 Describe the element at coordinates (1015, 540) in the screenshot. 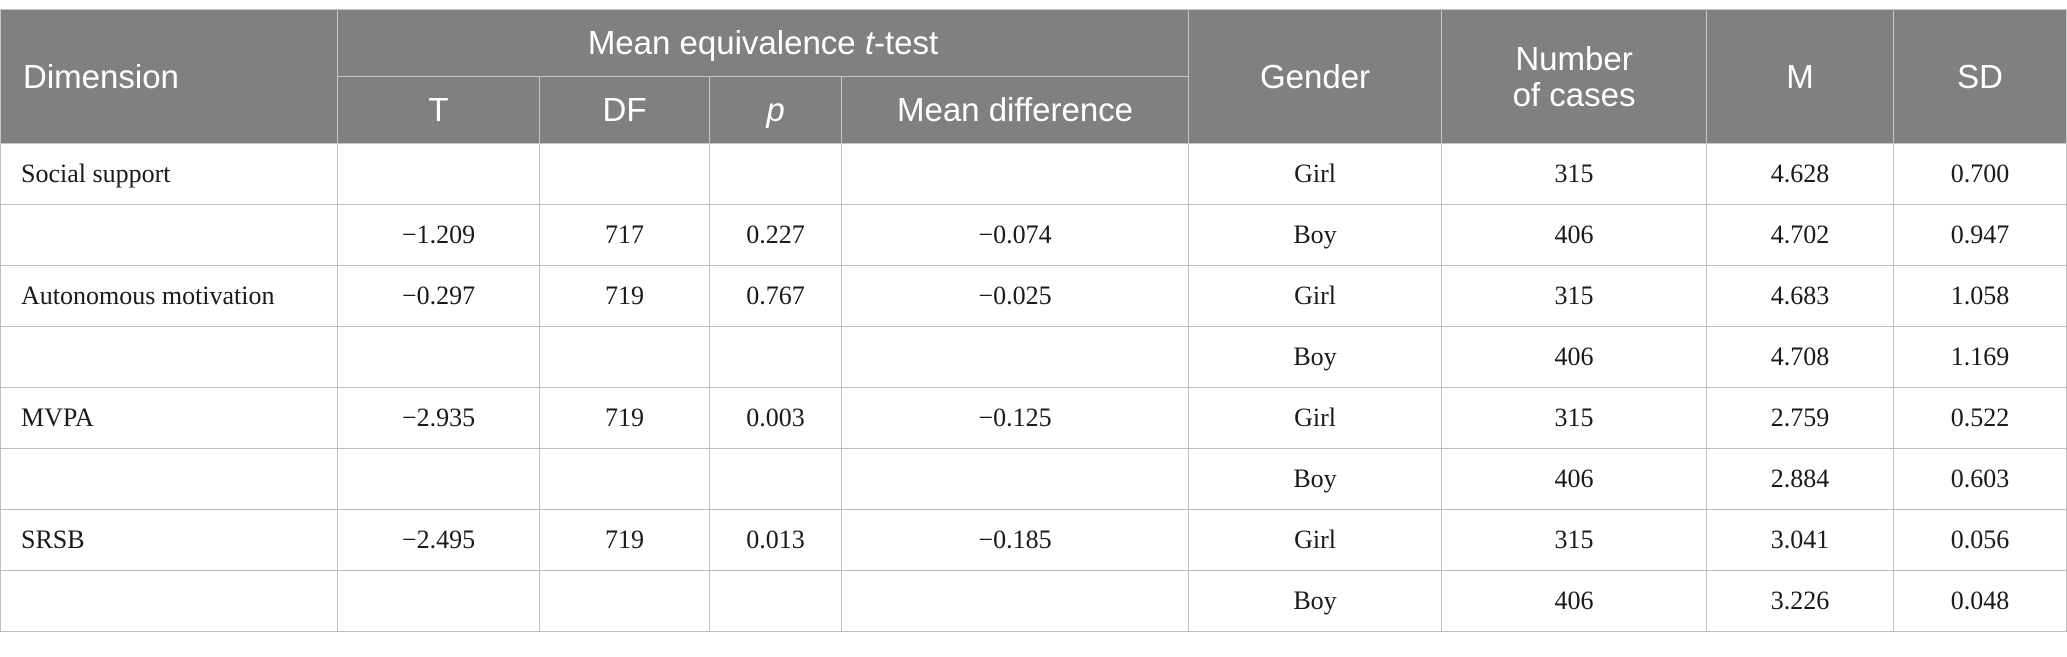

I see `cell-mean-difference: −0.185` at that location.